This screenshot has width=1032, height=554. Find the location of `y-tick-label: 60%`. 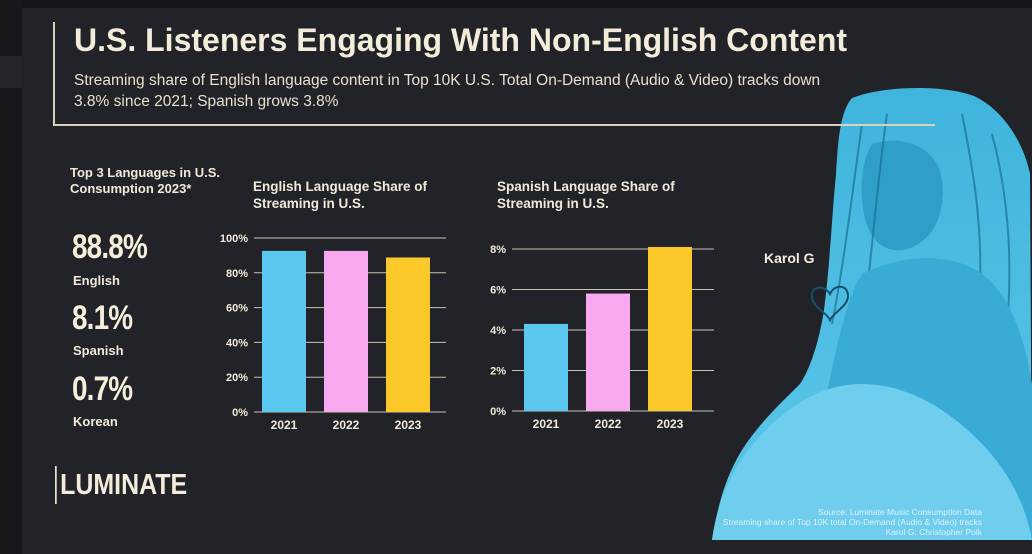

y-tick-label: 60% is located at coordinates (237, 309).